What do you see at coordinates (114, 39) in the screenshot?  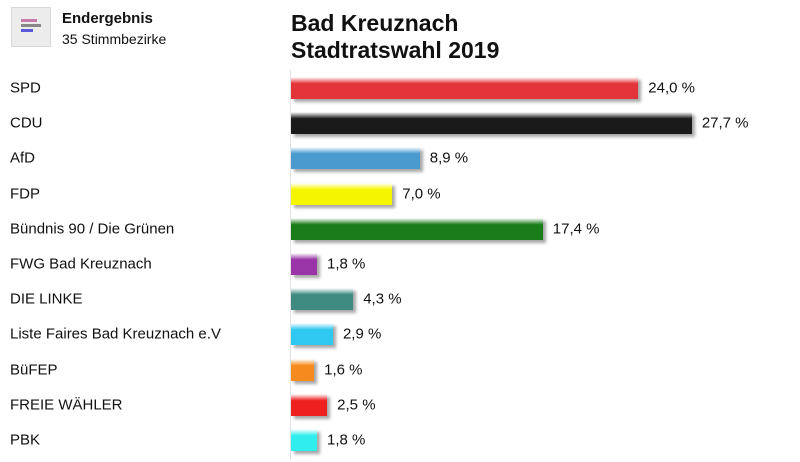 I see `districts-count: 35 Stimmbezirke` at bounding box center [114, 39].